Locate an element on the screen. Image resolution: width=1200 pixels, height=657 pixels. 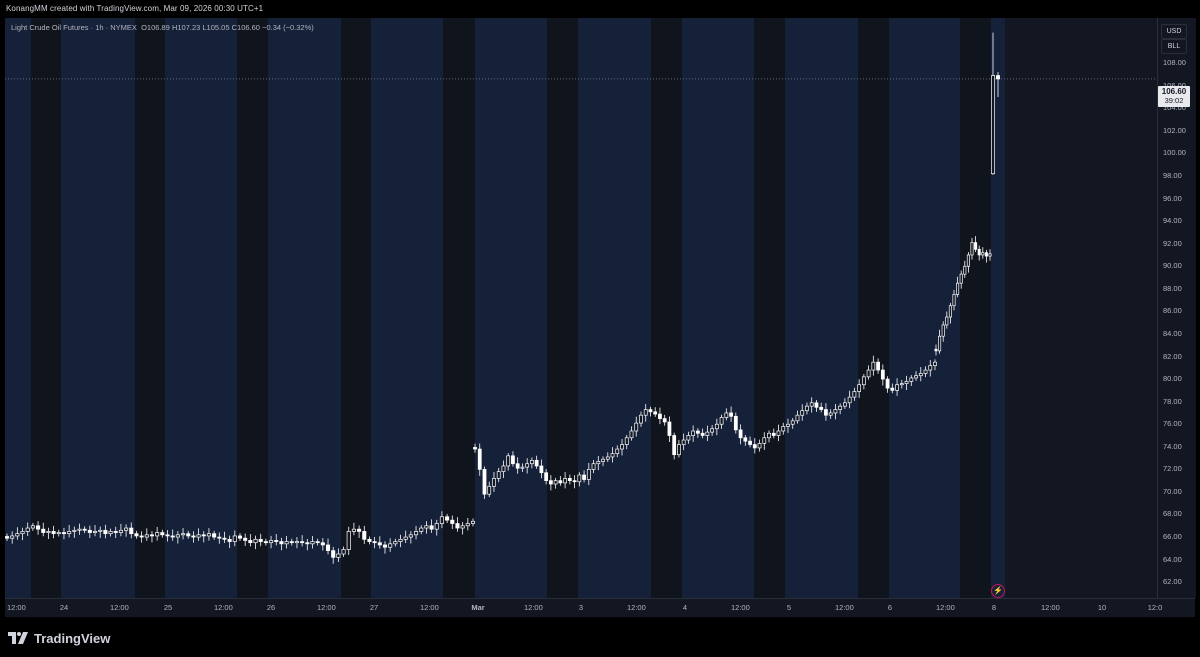
symbol-name: Light Crude Oil Futures · 1h · NYMEX is located at coordinates (74, 27).